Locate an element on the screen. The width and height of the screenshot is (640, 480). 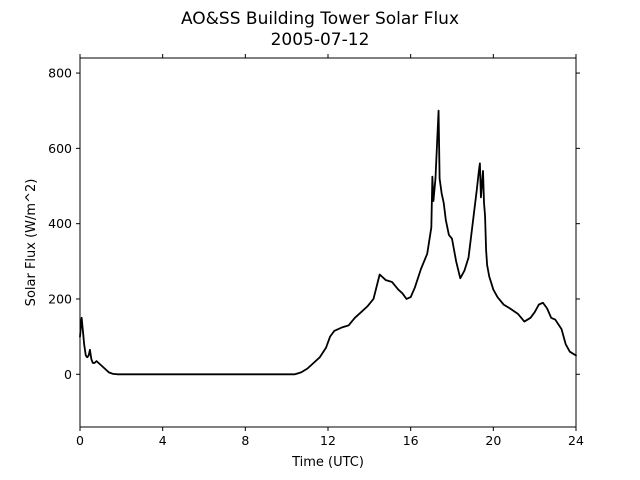
x-tick-label: 12 is located at coordinates (328, 440).